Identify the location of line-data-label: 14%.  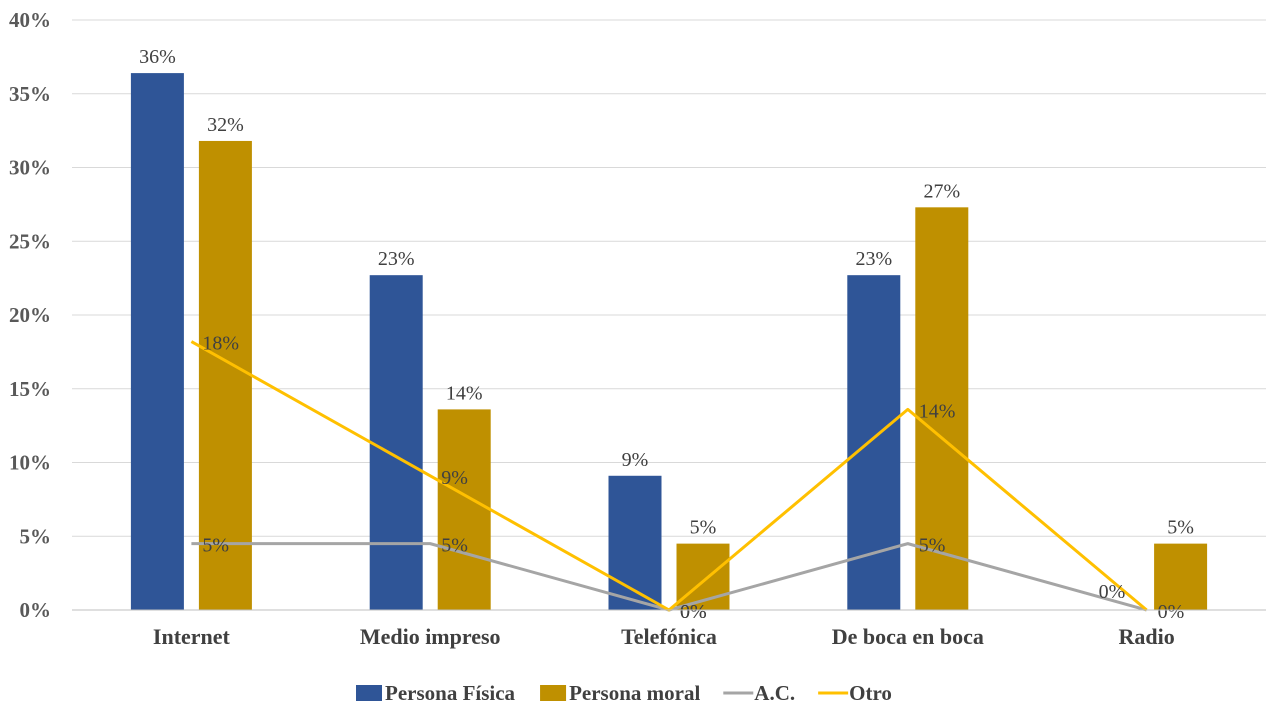
(937, 411).